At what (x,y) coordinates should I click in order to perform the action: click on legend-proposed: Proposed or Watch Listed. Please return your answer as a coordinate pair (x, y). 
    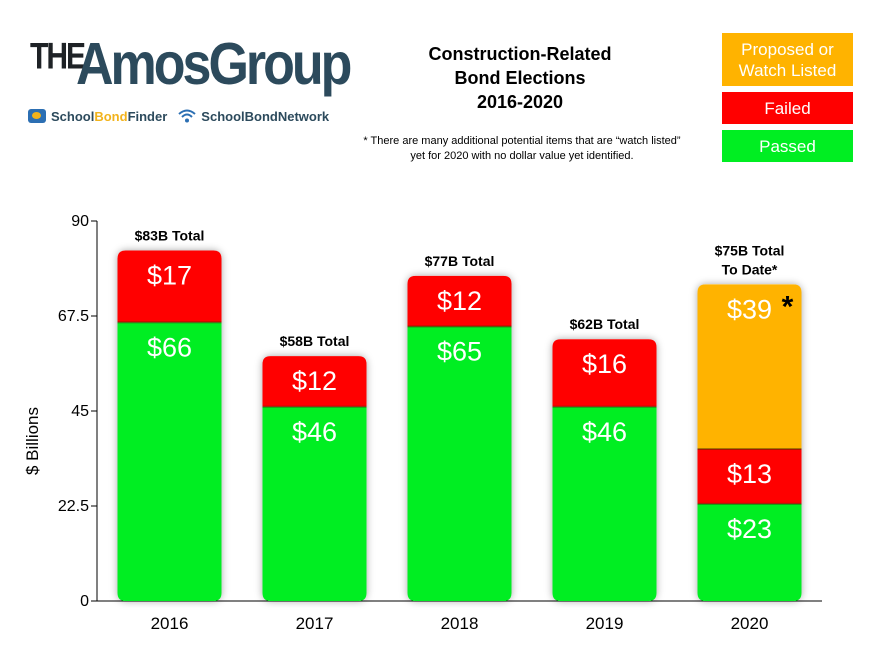
    Looking at the image, I should click on (787, 59).